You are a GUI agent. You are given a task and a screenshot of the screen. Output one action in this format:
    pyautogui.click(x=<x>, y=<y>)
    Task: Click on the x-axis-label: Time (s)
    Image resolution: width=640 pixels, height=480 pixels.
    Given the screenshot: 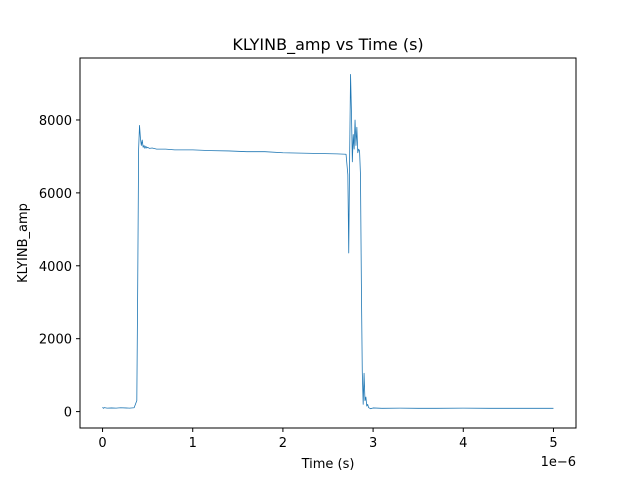 What is the action you would take?
    pyautogui.click(x=328, y=464)
    